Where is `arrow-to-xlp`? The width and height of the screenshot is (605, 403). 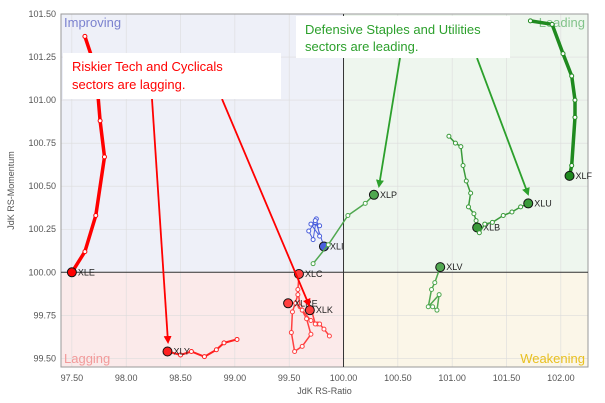 arrow-to-xlp is located at coordinates (388, 122).